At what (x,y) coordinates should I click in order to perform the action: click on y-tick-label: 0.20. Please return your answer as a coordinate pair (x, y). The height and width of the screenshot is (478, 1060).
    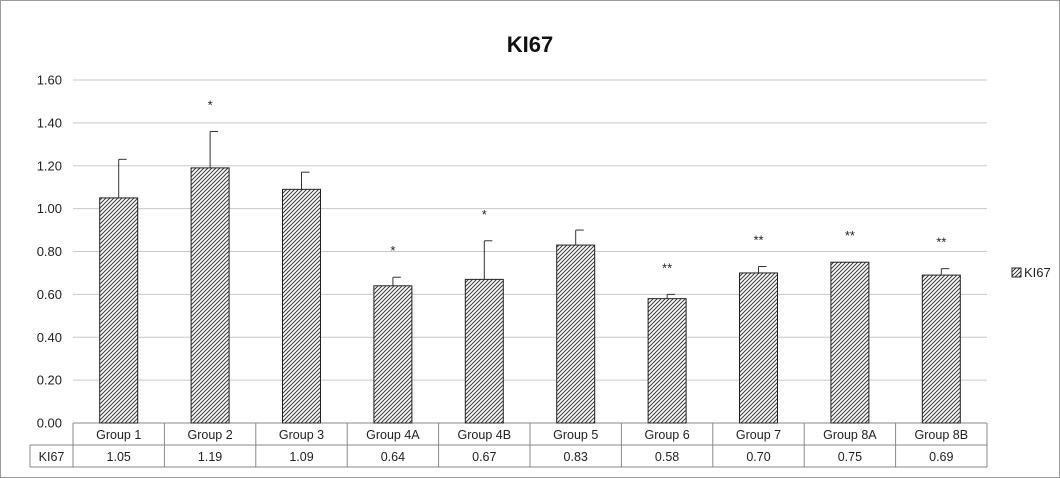
    Looking at the image, I should click on (49, 380).